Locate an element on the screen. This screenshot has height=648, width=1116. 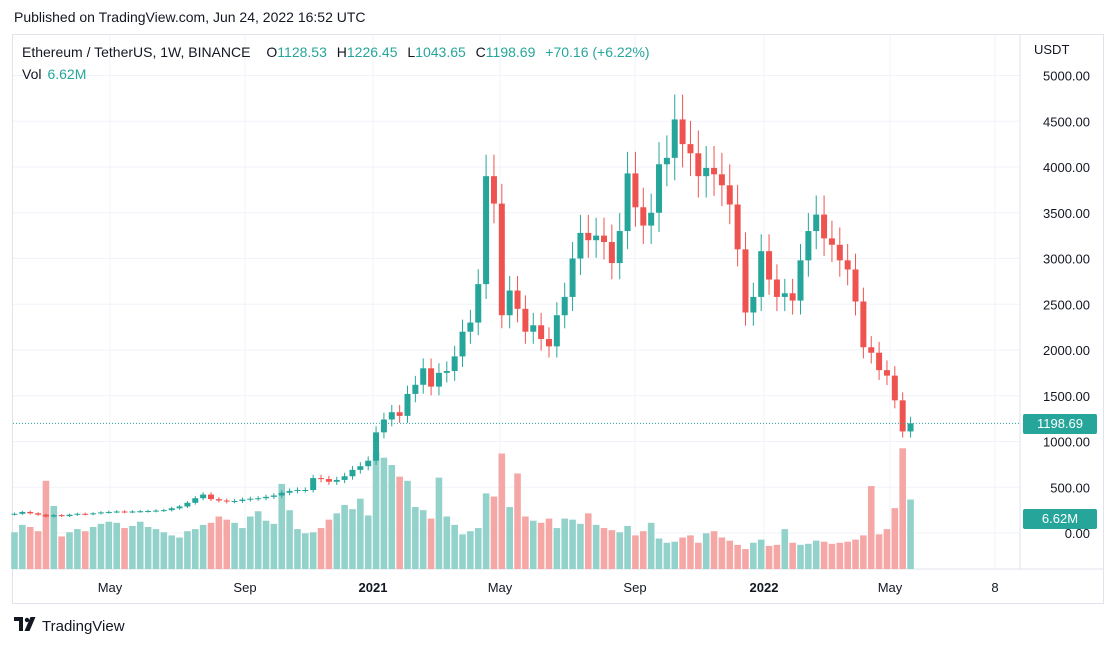
open-label: O is located at coordinates (272, 52).